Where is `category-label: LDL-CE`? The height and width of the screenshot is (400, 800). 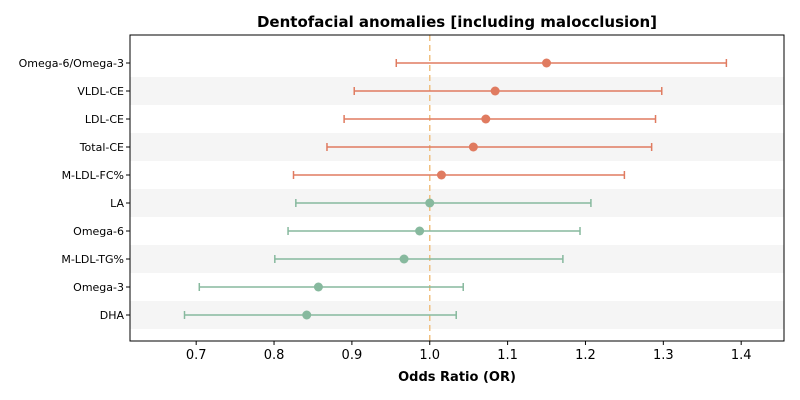
category-label: LDL-CE is located at coordinates (104, 119).